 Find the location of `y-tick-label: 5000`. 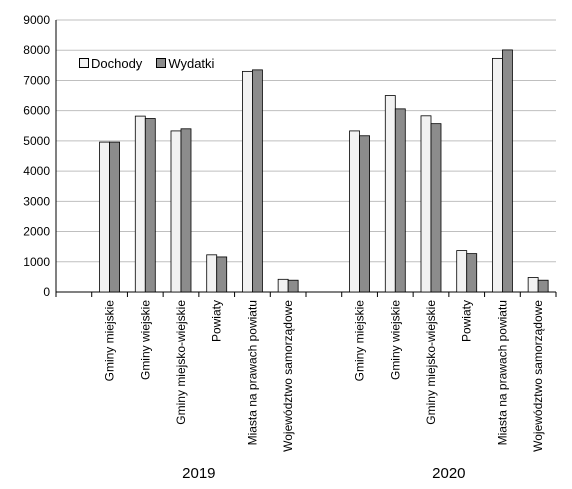

y-tick-label: 5000 is located at coordinates (36, 141).